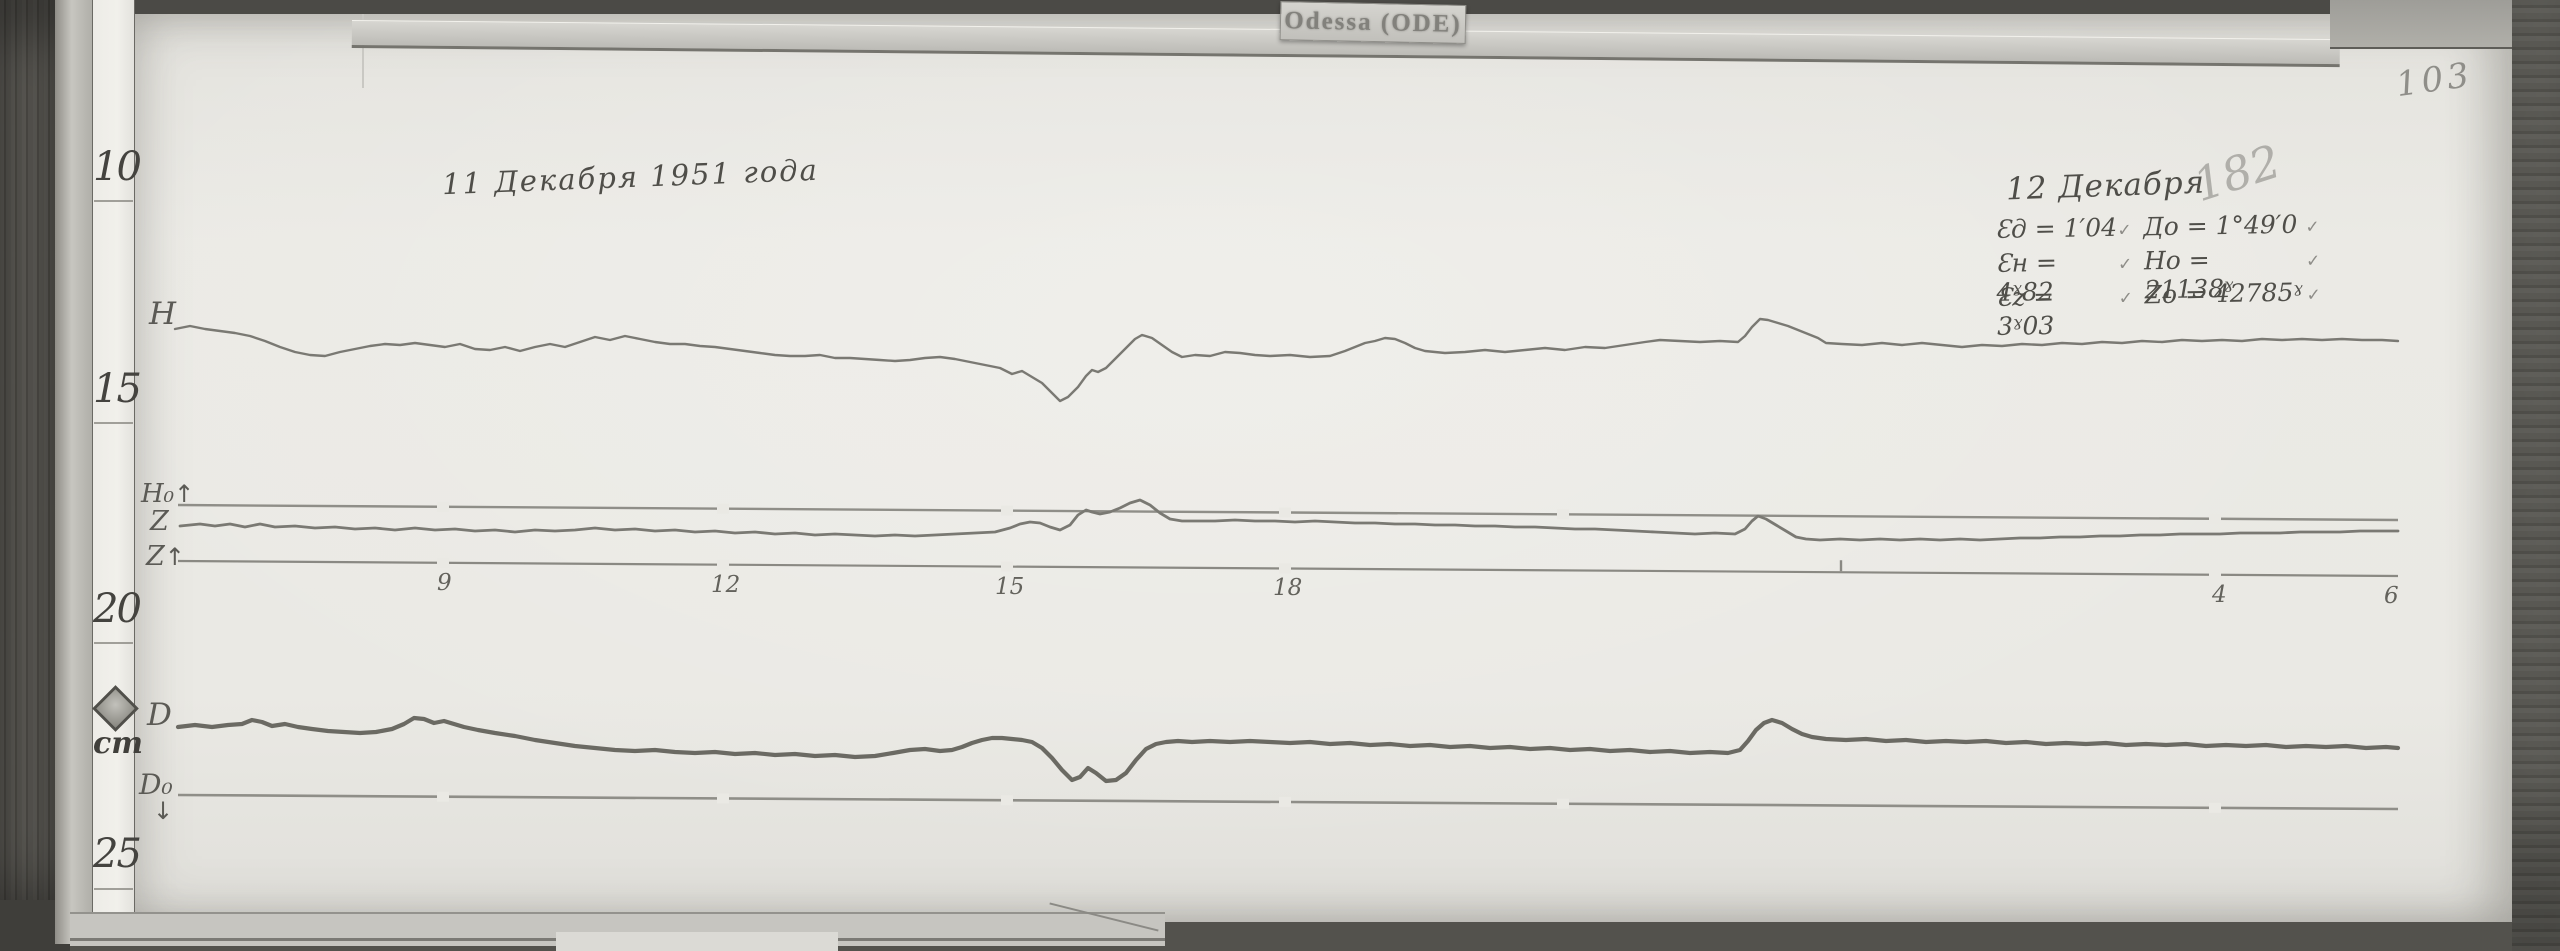 This screenshot has height=951, width=2560. What do you see at coordinates (159, 521) in the screenshot?
I see `trace-label-z: Z` at bounding box center [159, 521].